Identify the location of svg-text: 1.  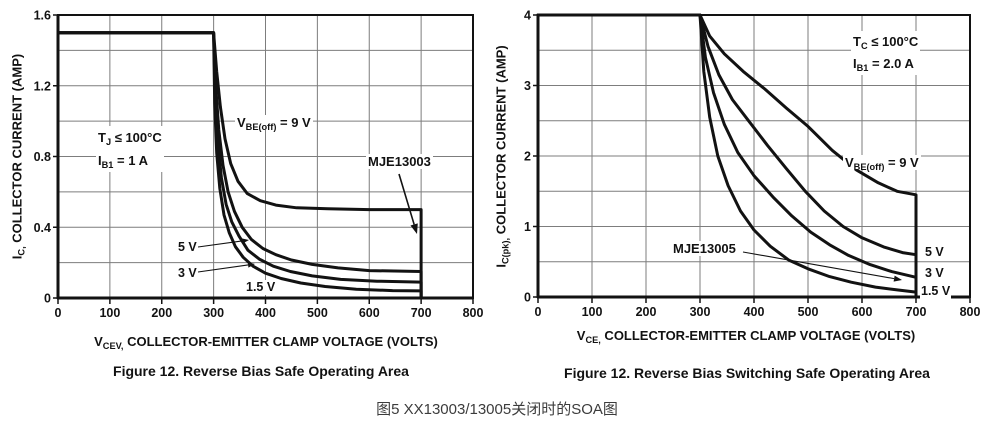
(527, 227).